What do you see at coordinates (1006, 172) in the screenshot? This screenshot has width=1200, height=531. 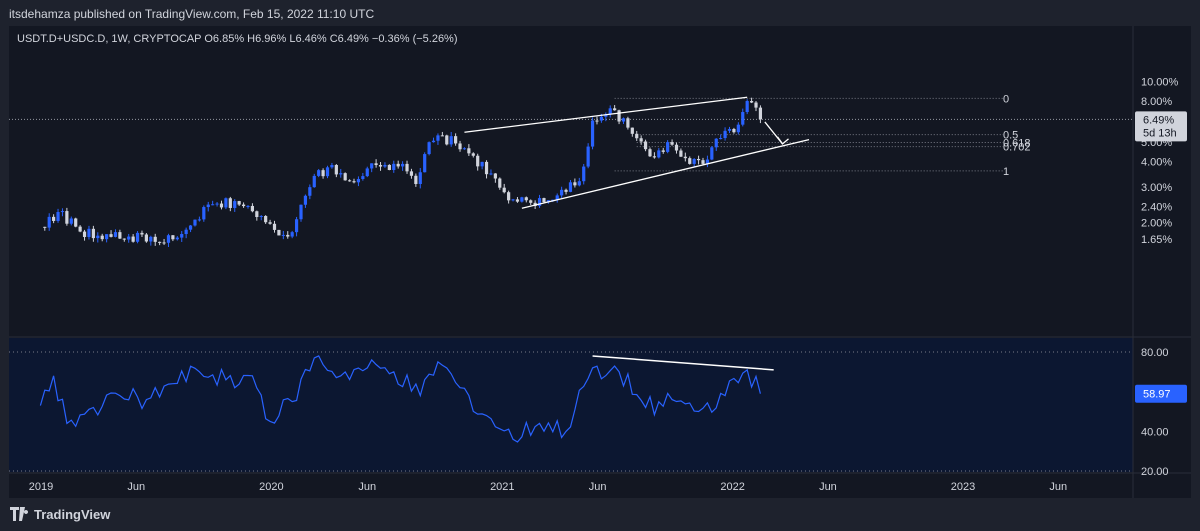 I see `fib-level-label: 1` at bounding box center [1006, 172].